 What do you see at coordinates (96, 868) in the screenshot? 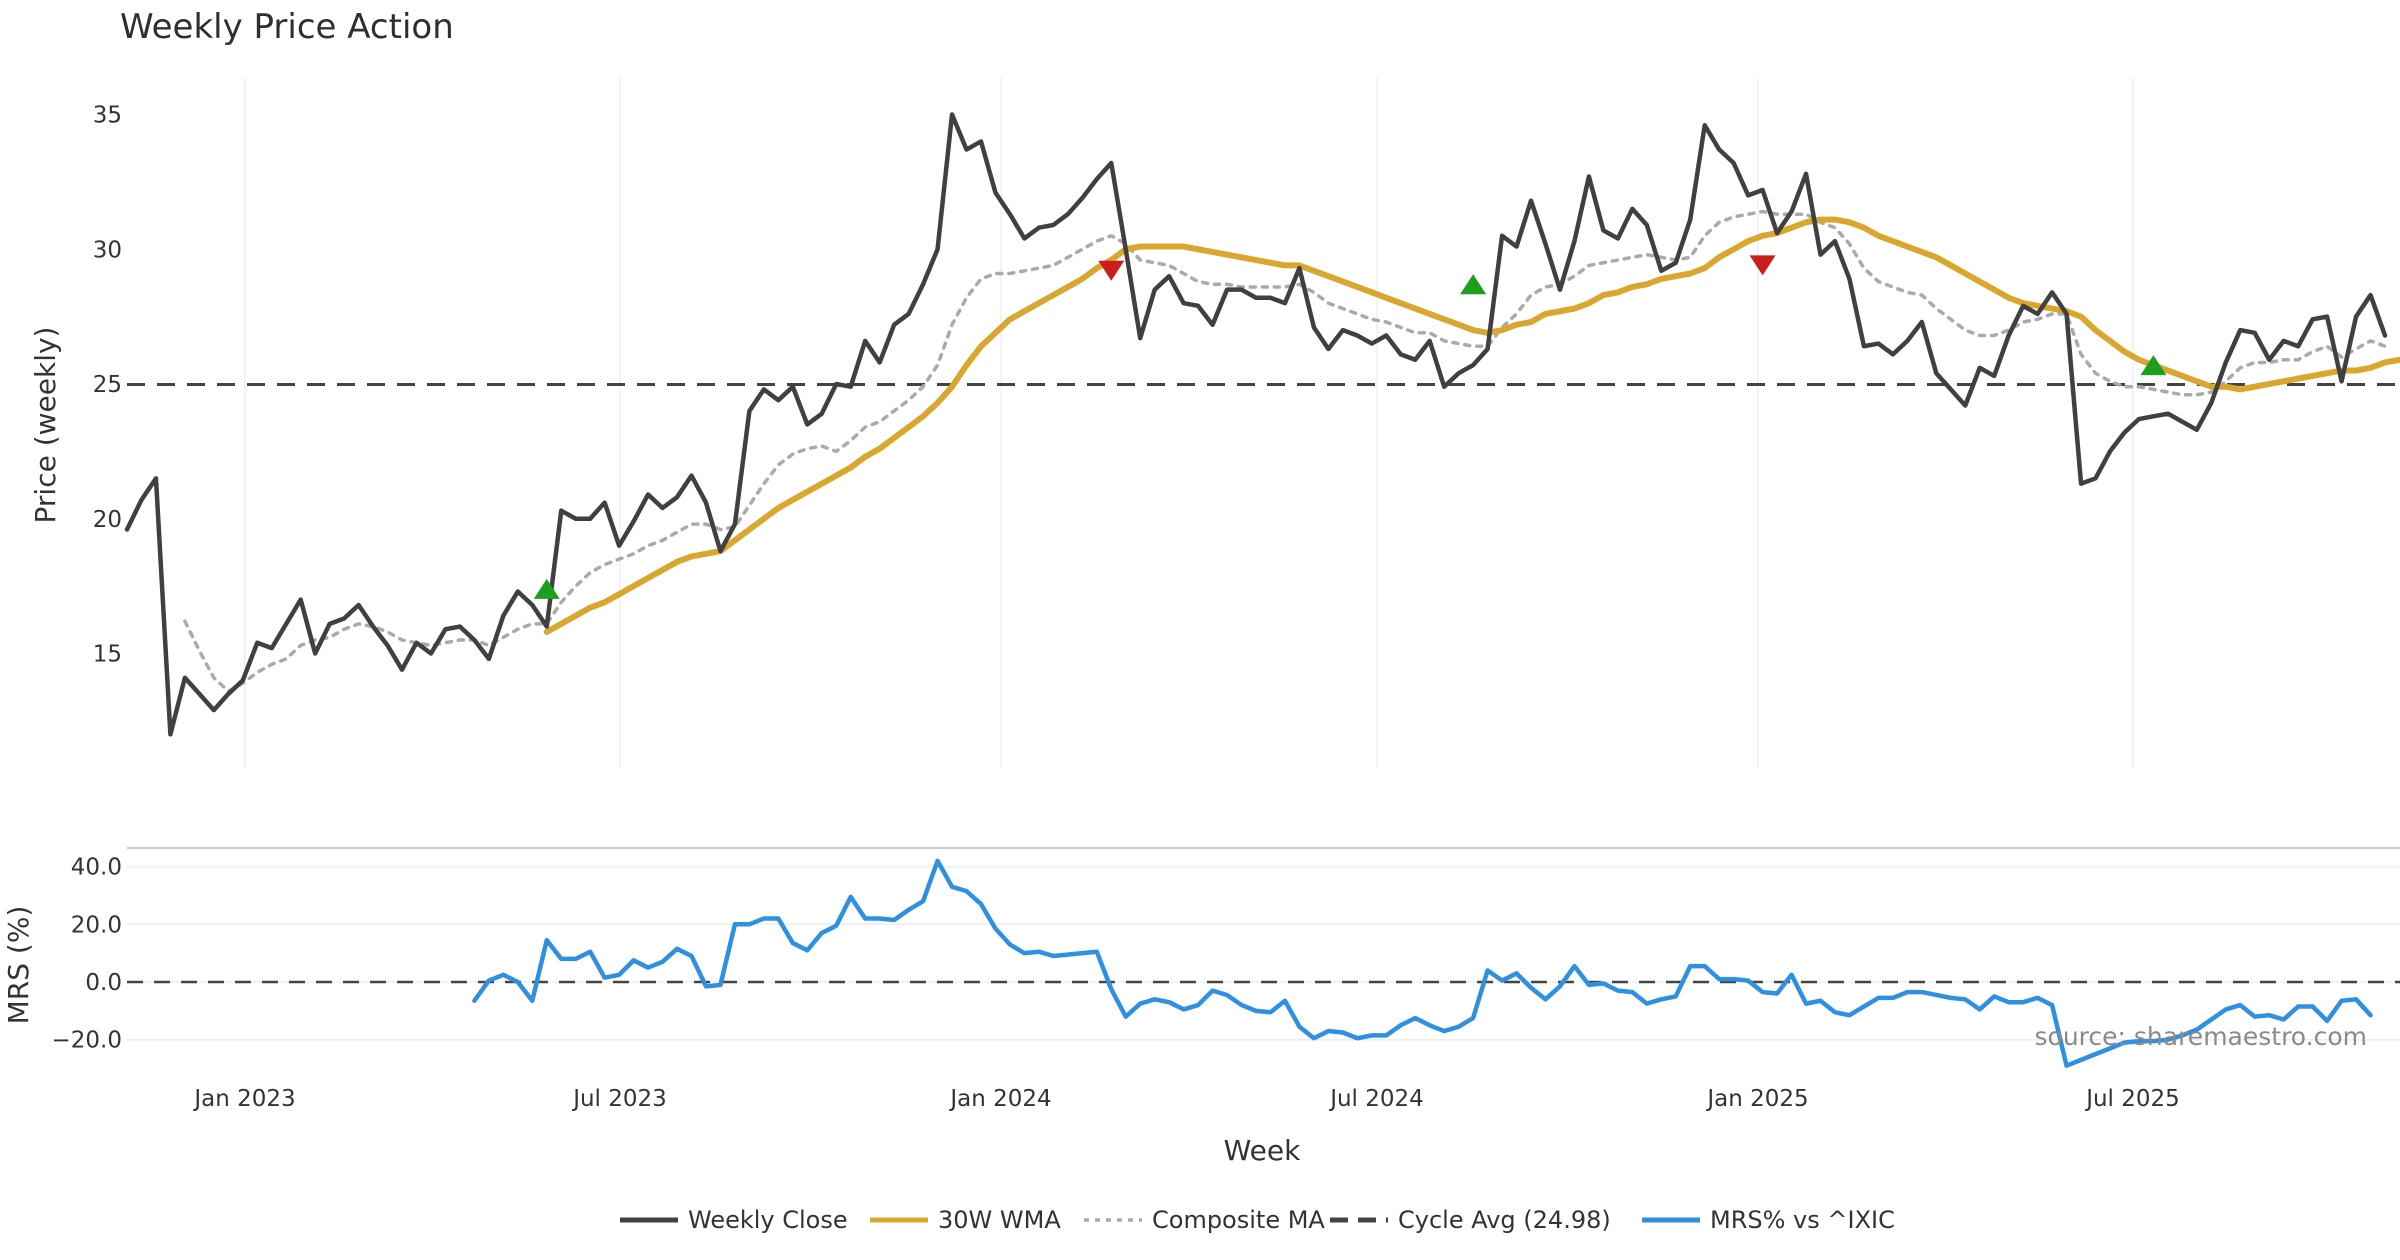
I see `mrs-y-tick-label: 40.0` at bounding box center [96, 868].